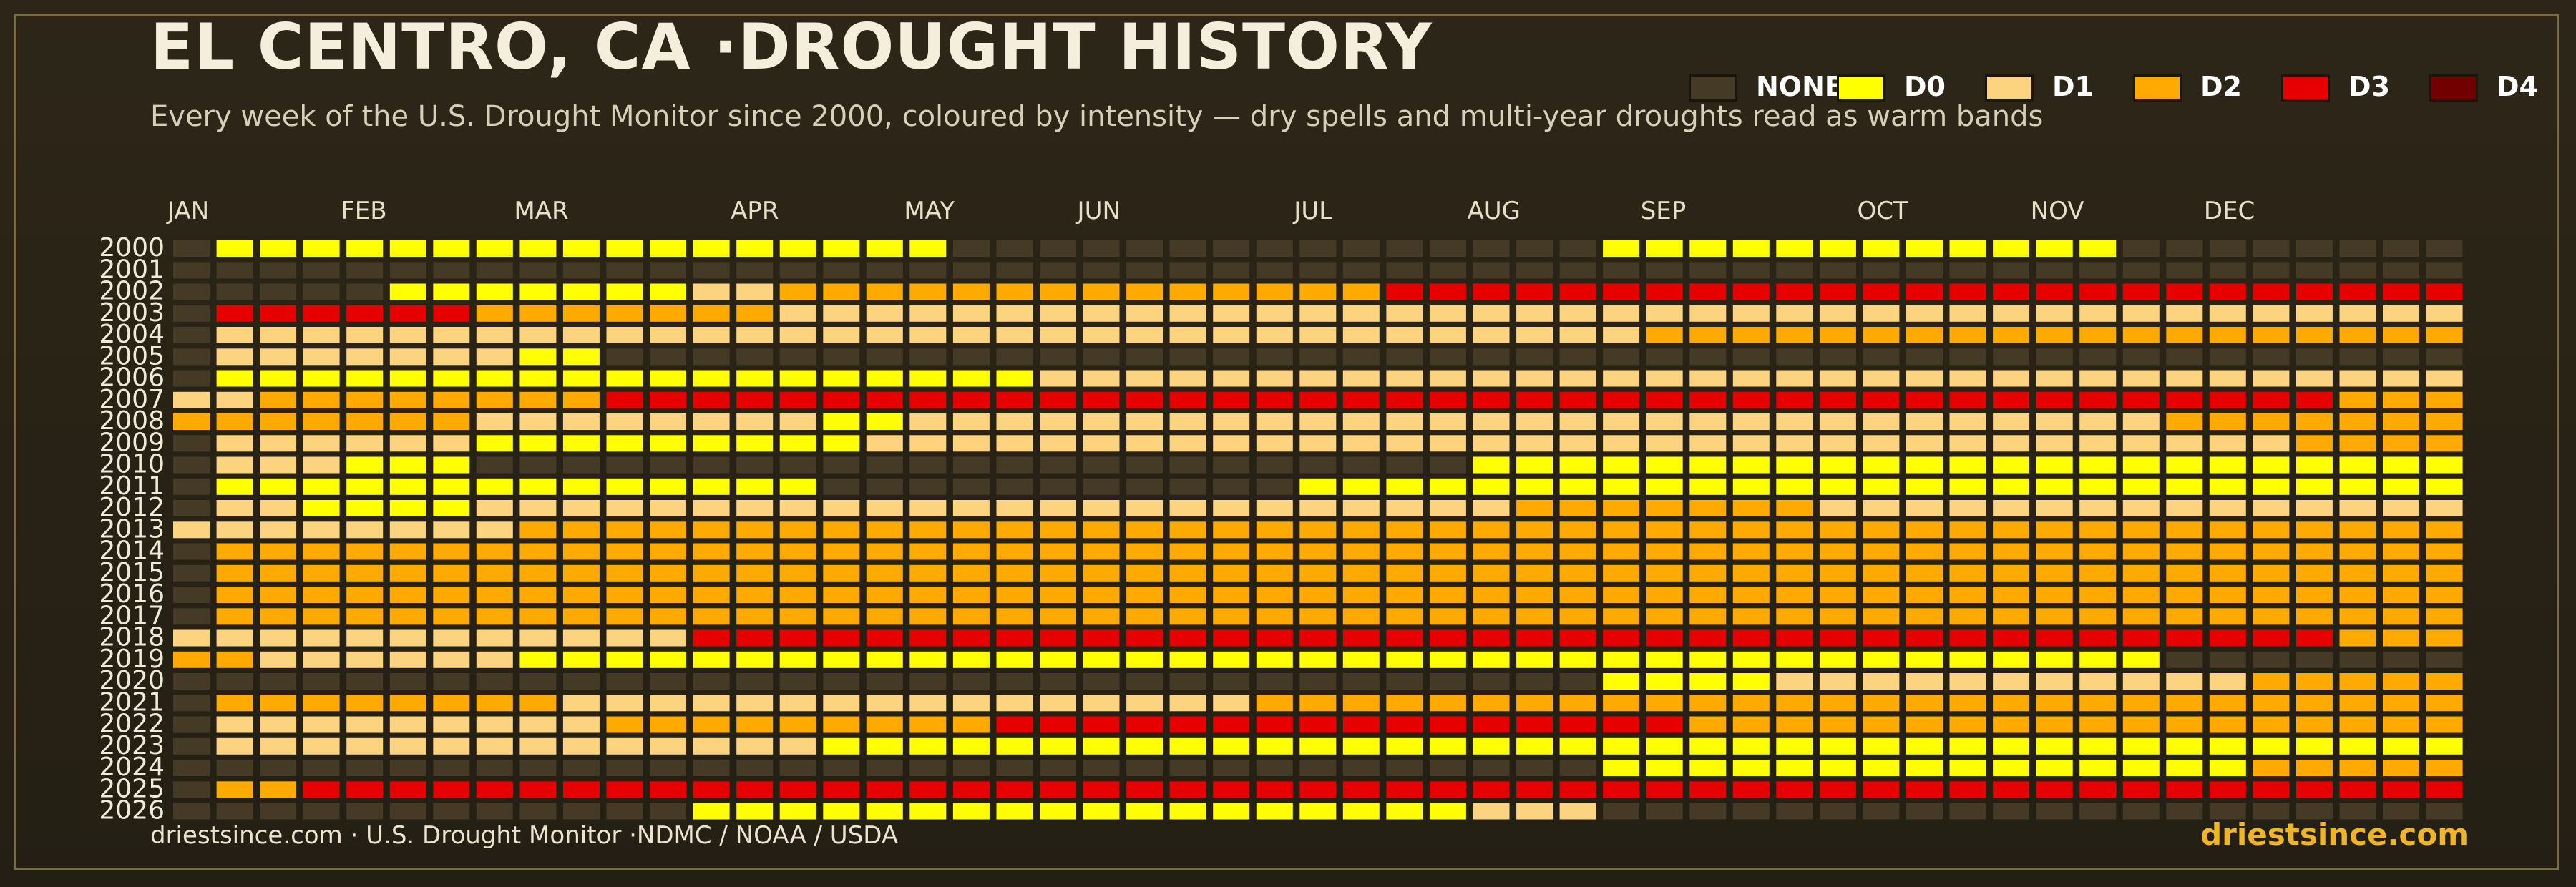  Describe the element at coordinates (132, 637) in the screenshot. I see `year-label-2018: 2018` at that location.